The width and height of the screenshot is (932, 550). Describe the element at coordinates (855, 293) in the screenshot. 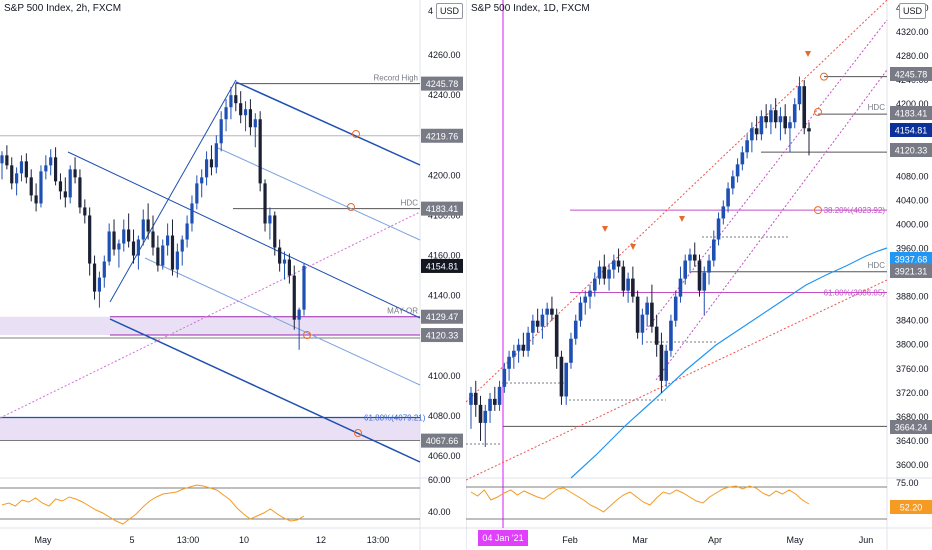

I see `fib-annotation-1: 61.80%(3886.85)` at that location.